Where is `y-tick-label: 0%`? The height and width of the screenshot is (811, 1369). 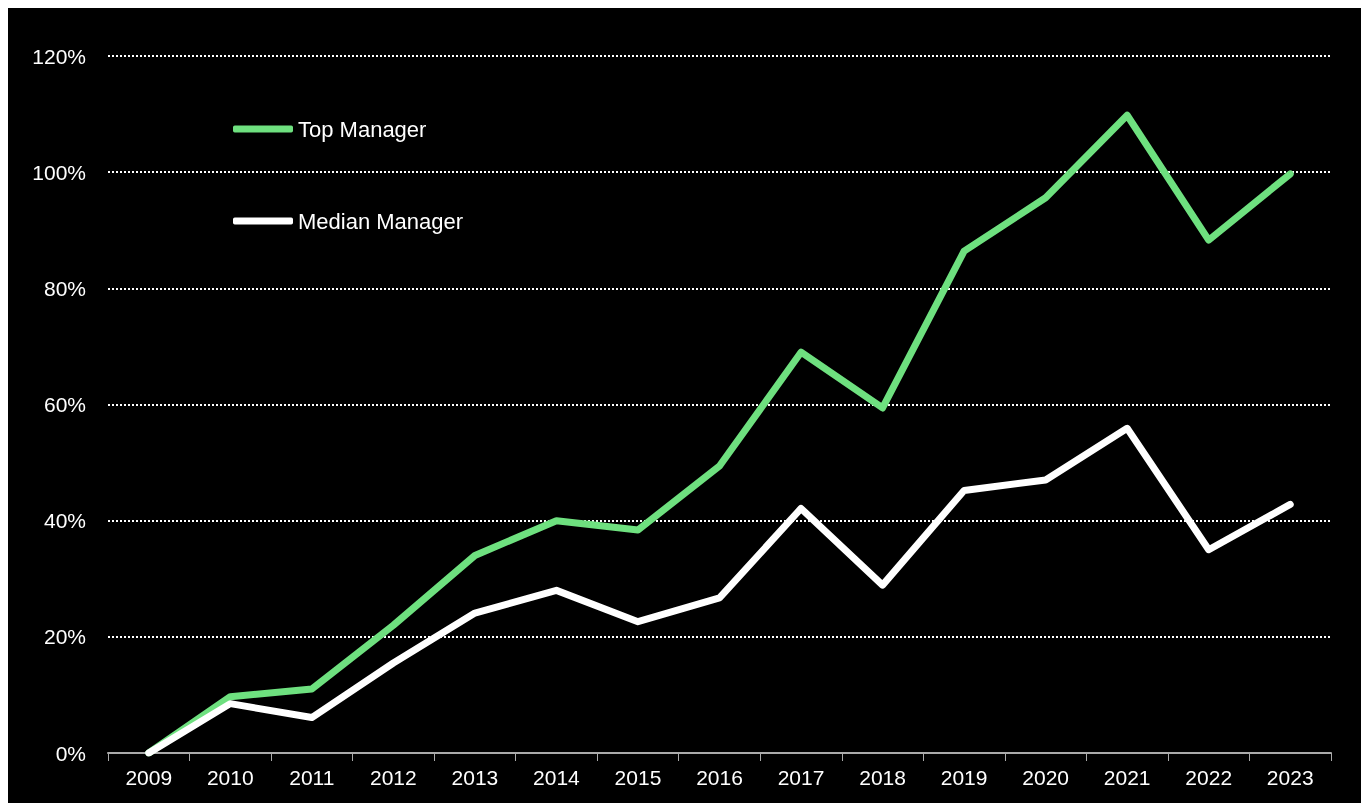
y-tick-label: 0% is located at coordinates (70, 753).